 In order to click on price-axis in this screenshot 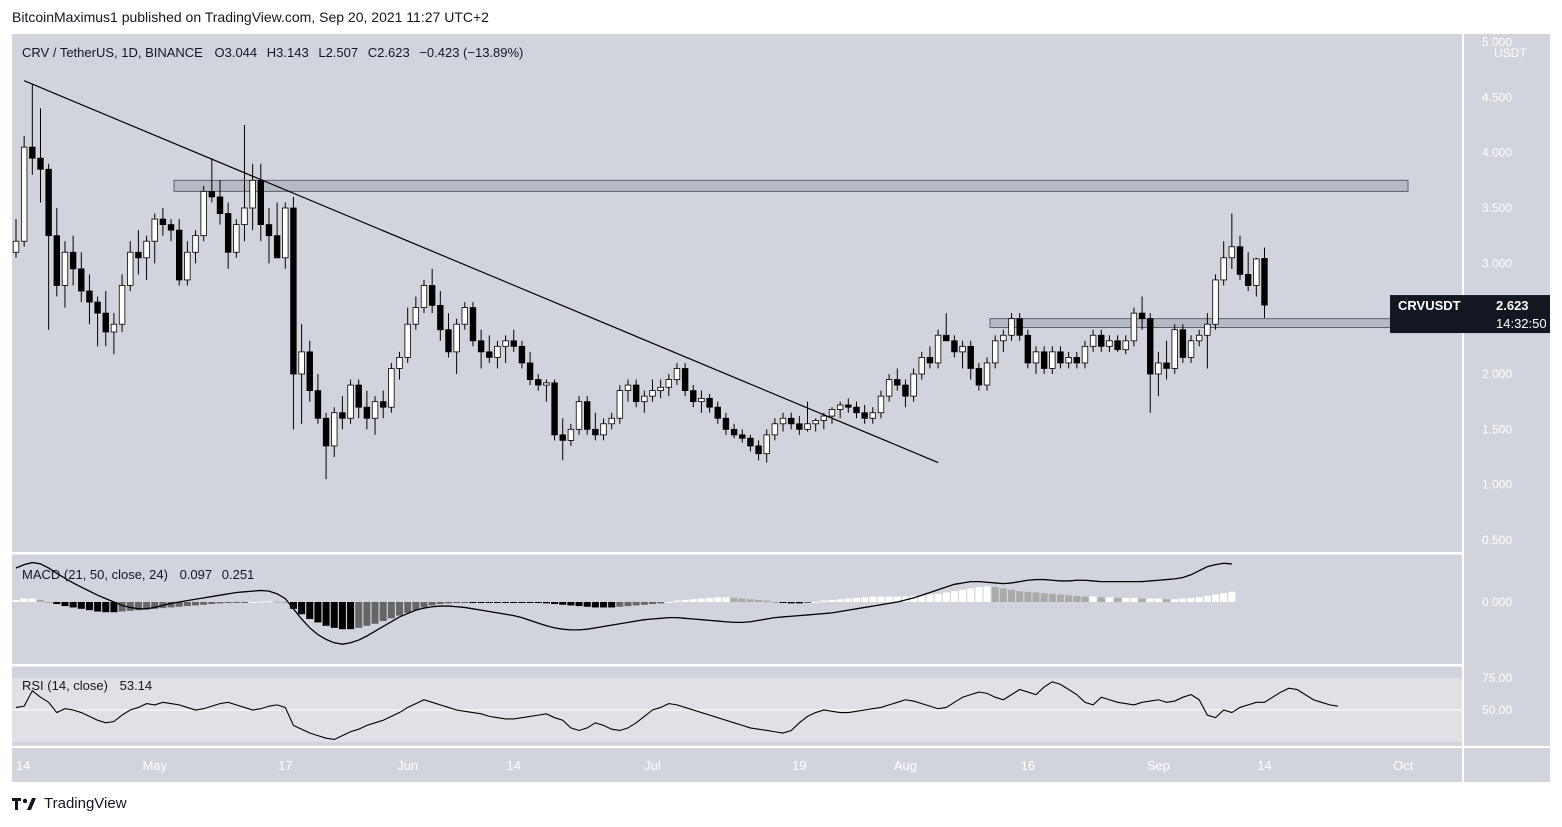, I will do `click(1507, 390)`.